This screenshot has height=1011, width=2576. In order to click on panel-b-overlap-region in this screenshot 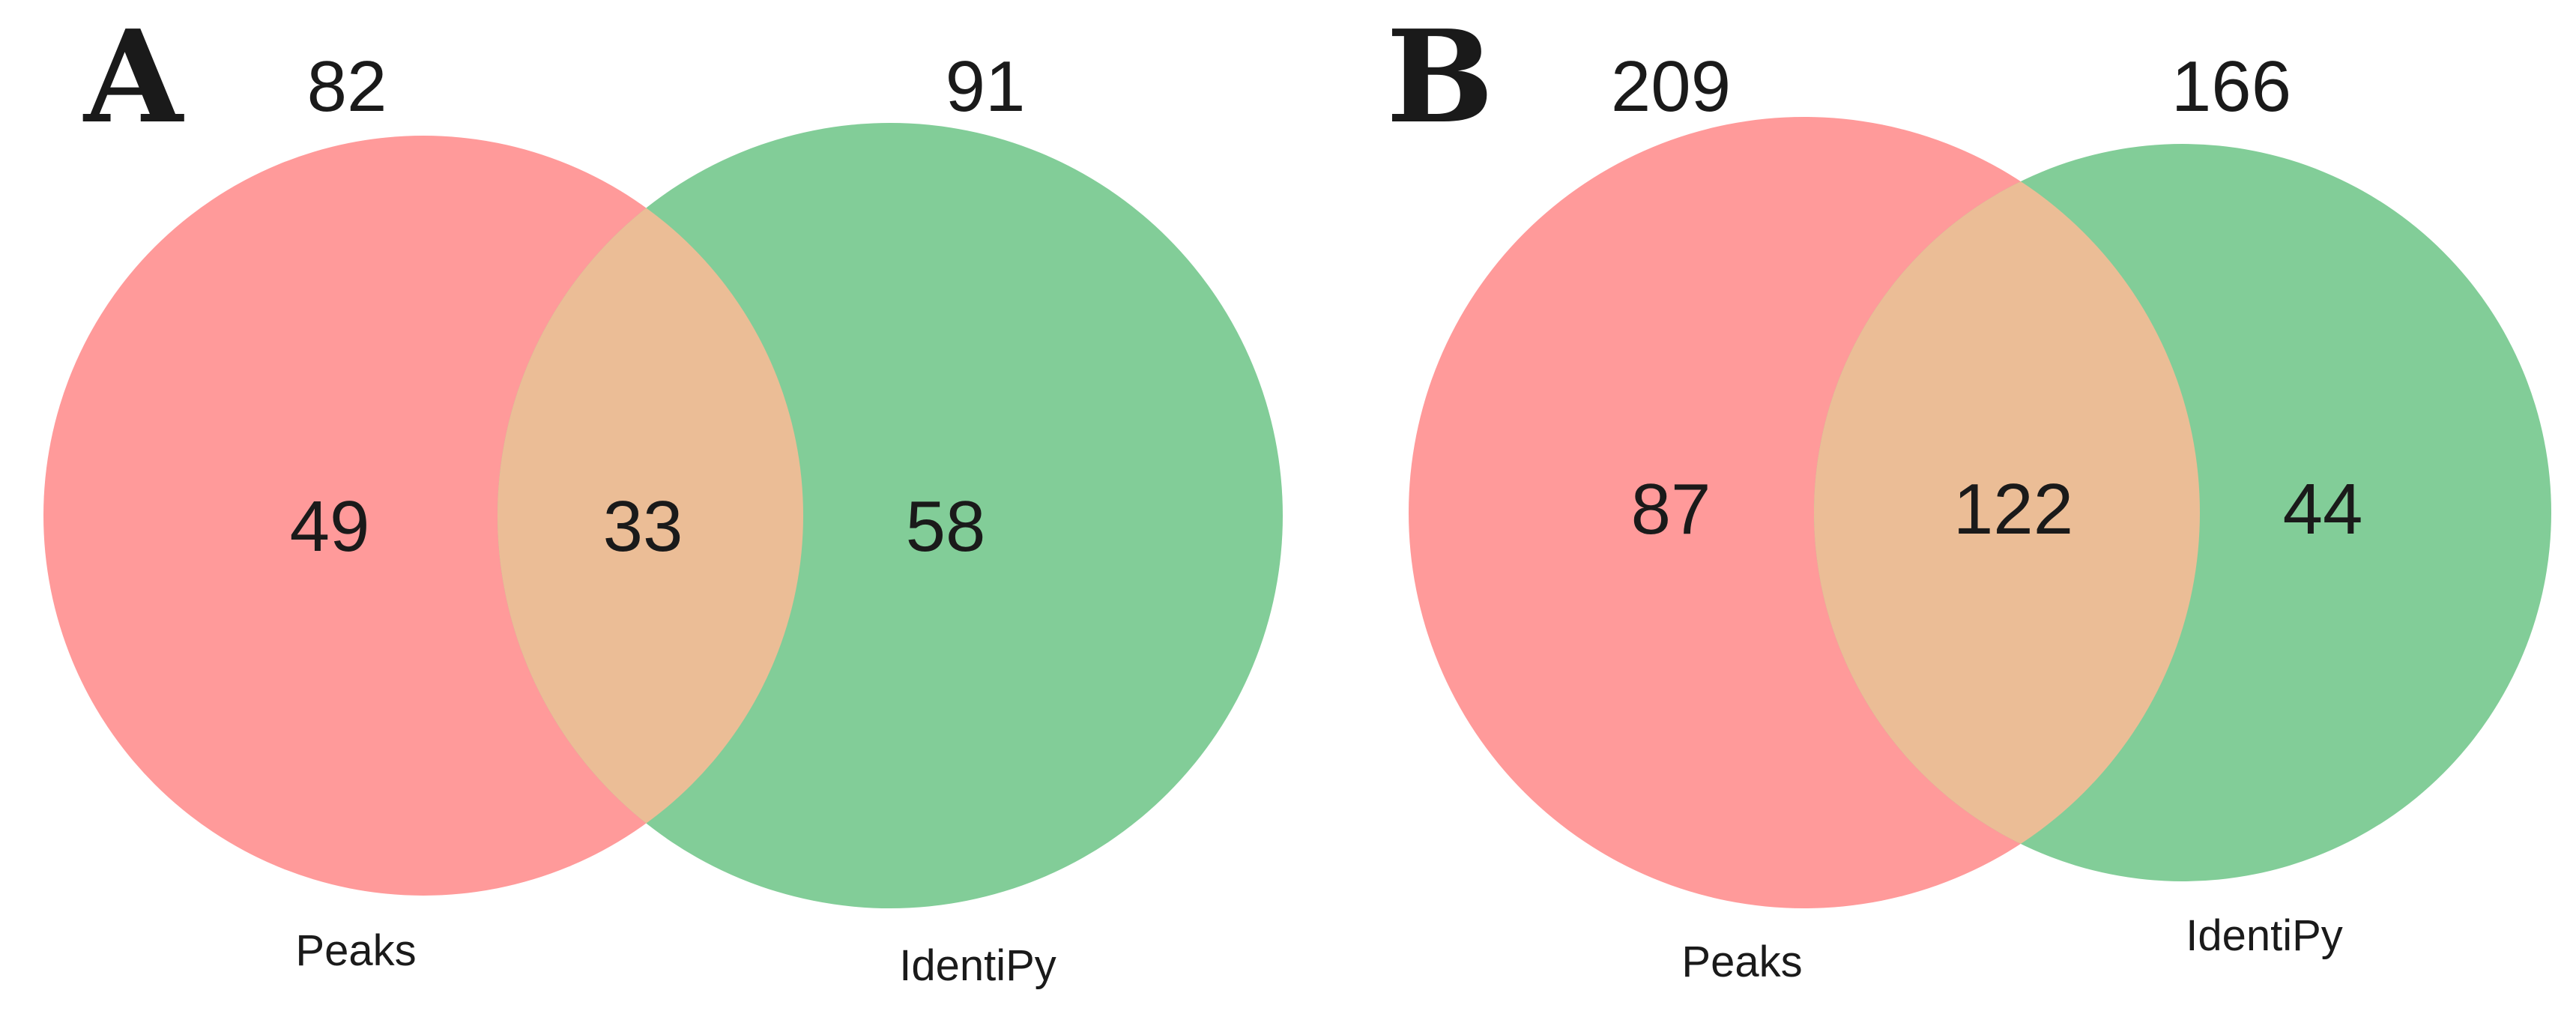, I will do `click(2007, 512)`.